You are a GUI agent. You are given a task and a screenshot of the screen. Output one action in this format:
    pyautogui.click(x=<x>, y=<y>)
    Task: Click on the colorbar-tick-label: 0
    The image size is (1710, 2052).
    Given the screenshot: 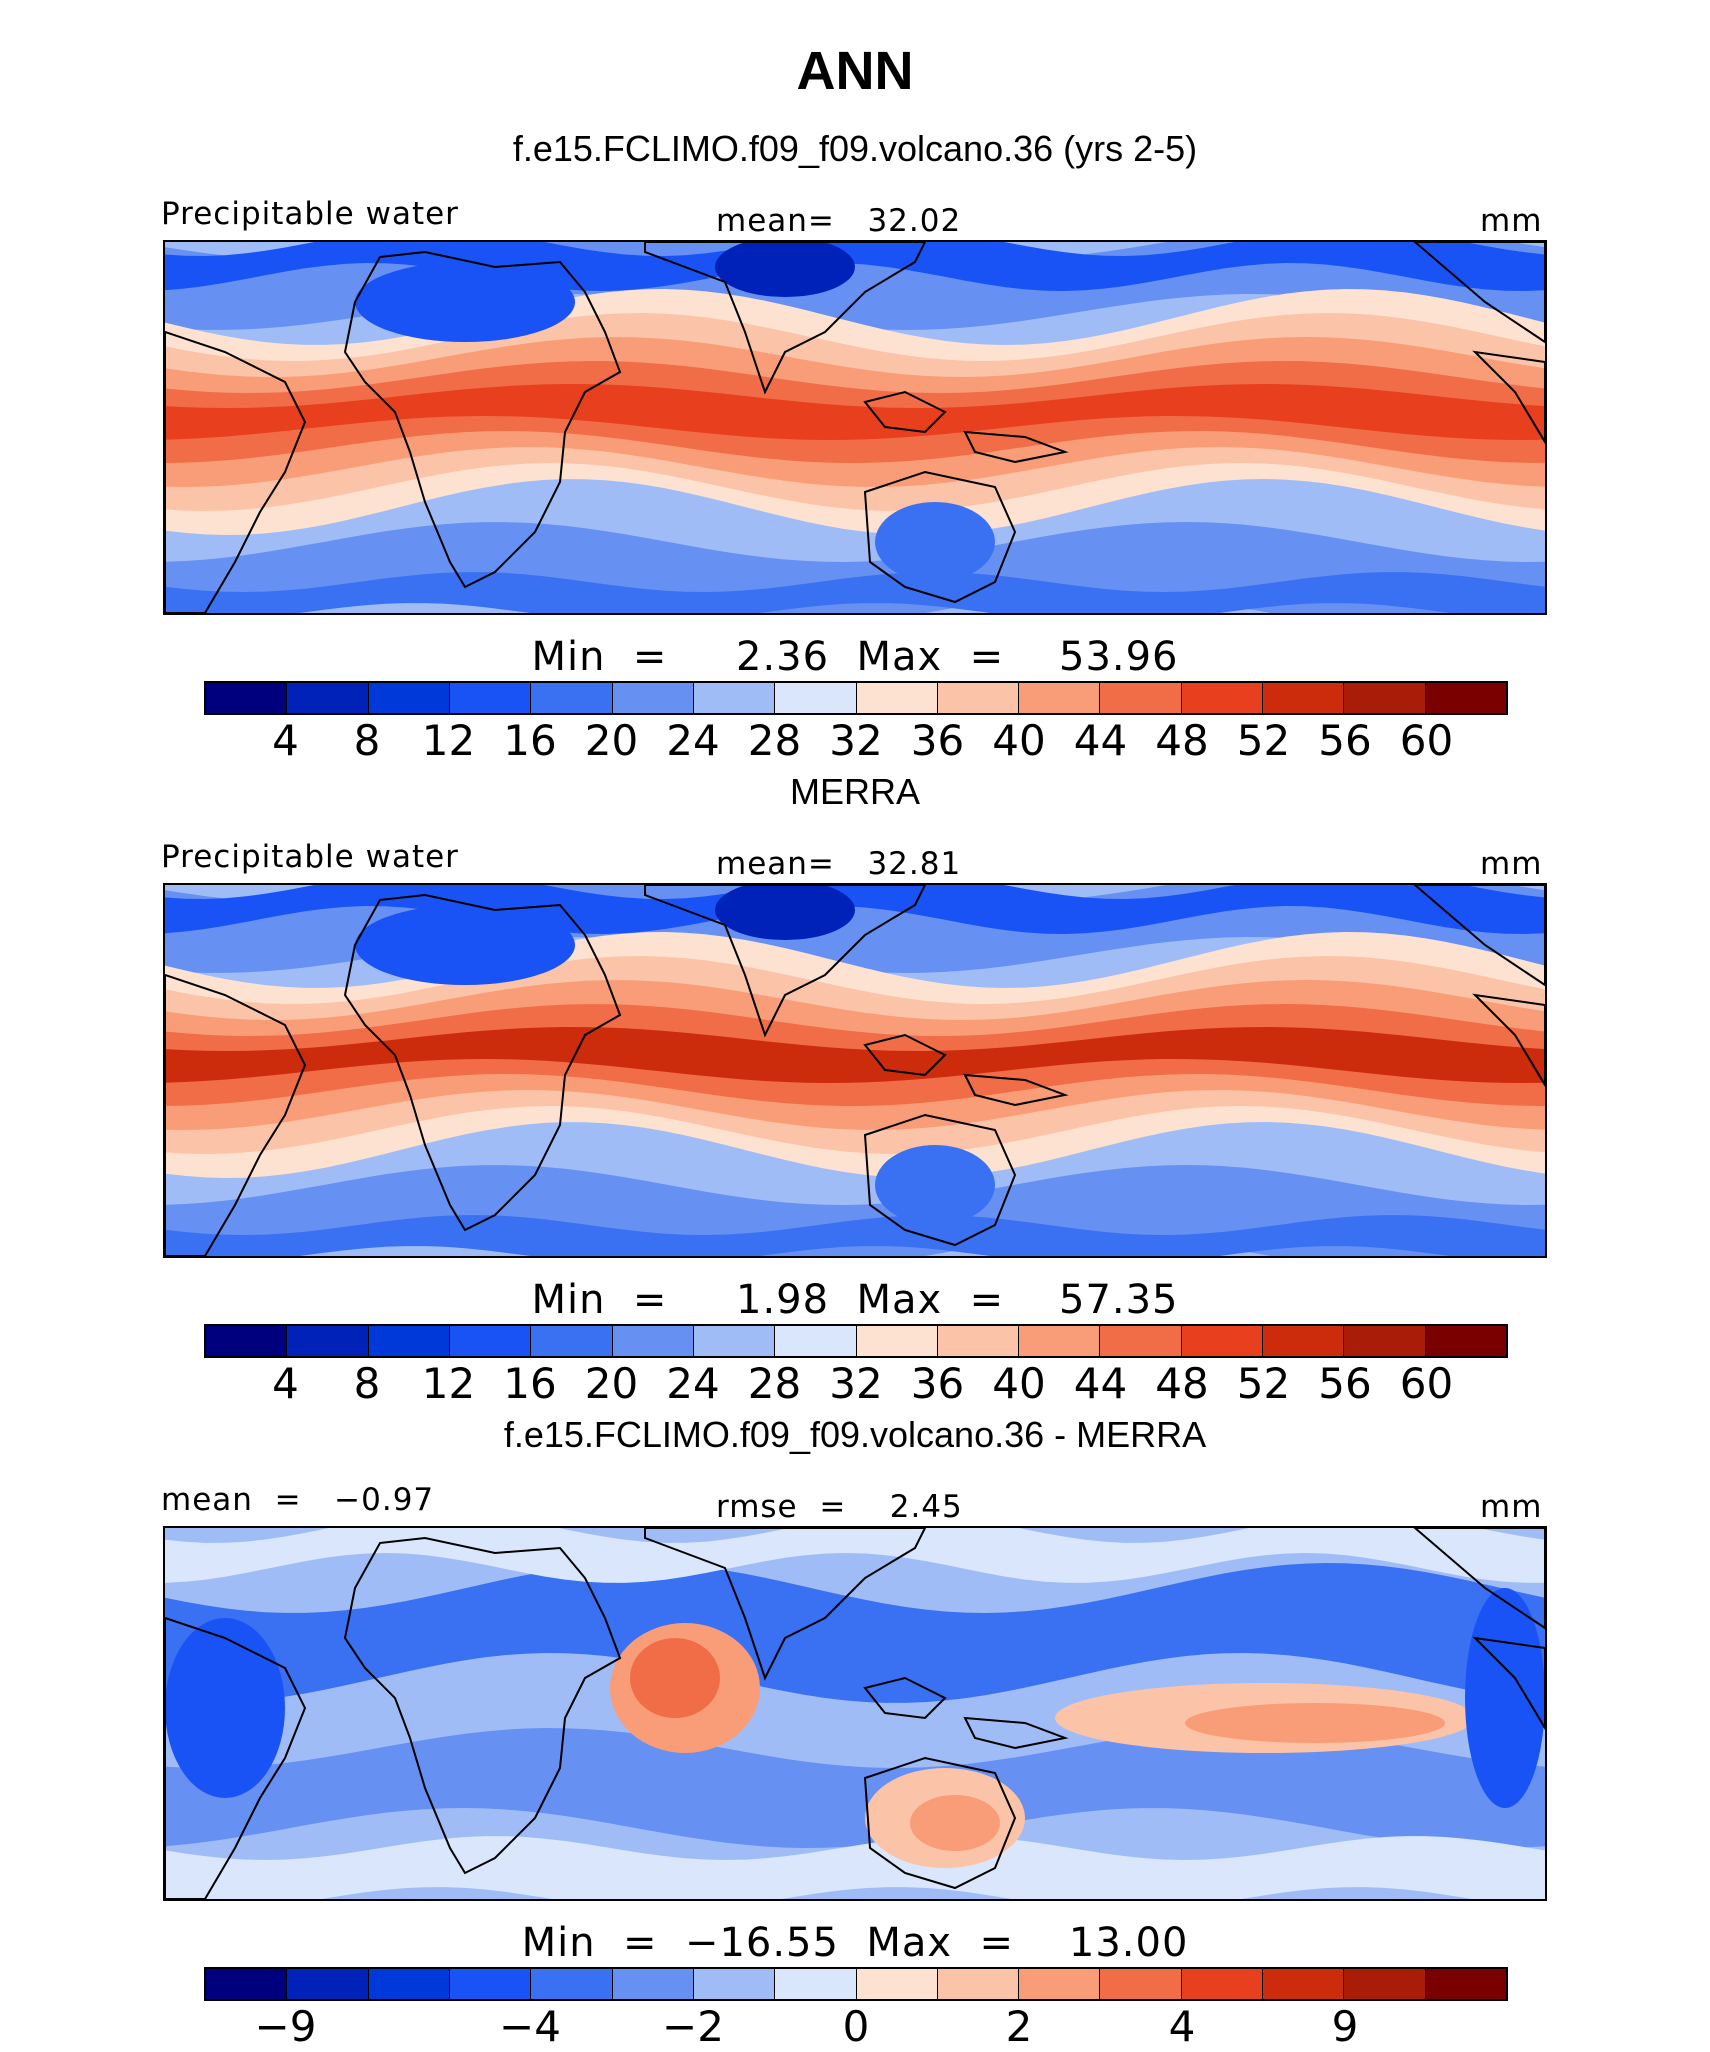 What is the action you would take?
    pyautogui.click(x=856, y=2026)
    